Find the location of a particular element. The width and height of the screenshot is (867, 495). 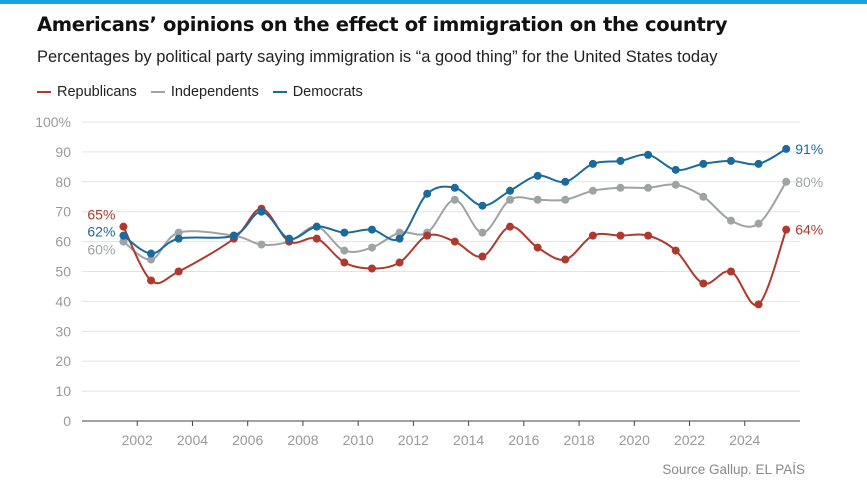

legend: Republicans Independents Democrats is located at coordinates (200, 92).